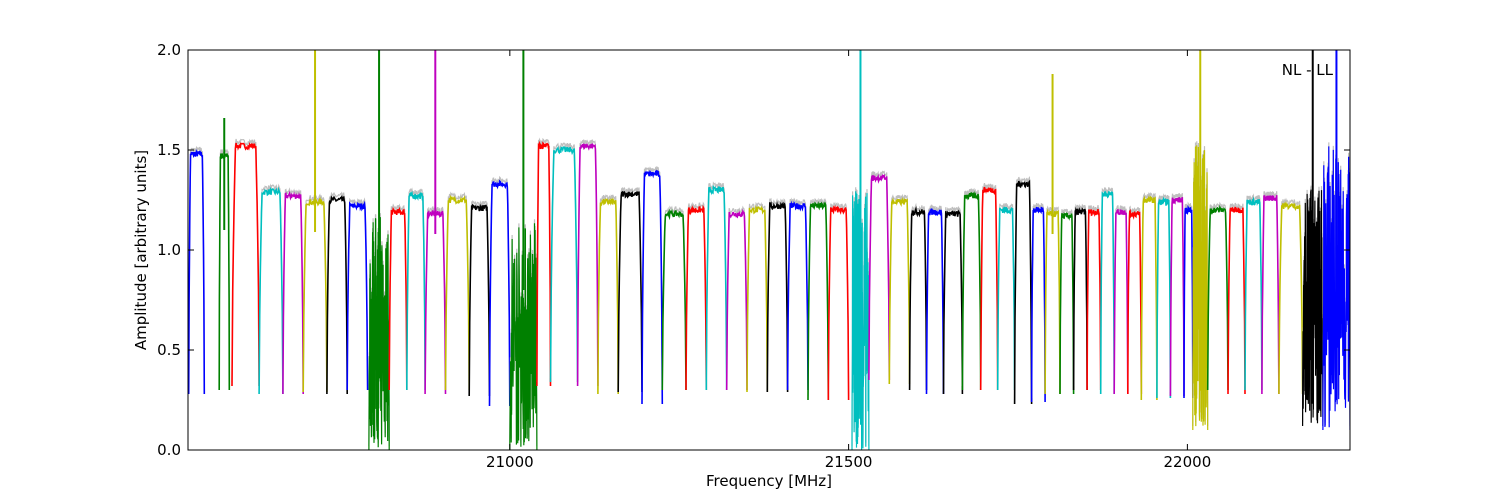  I want to click on x-tick-label-2: 22000, so click(1188, 462).